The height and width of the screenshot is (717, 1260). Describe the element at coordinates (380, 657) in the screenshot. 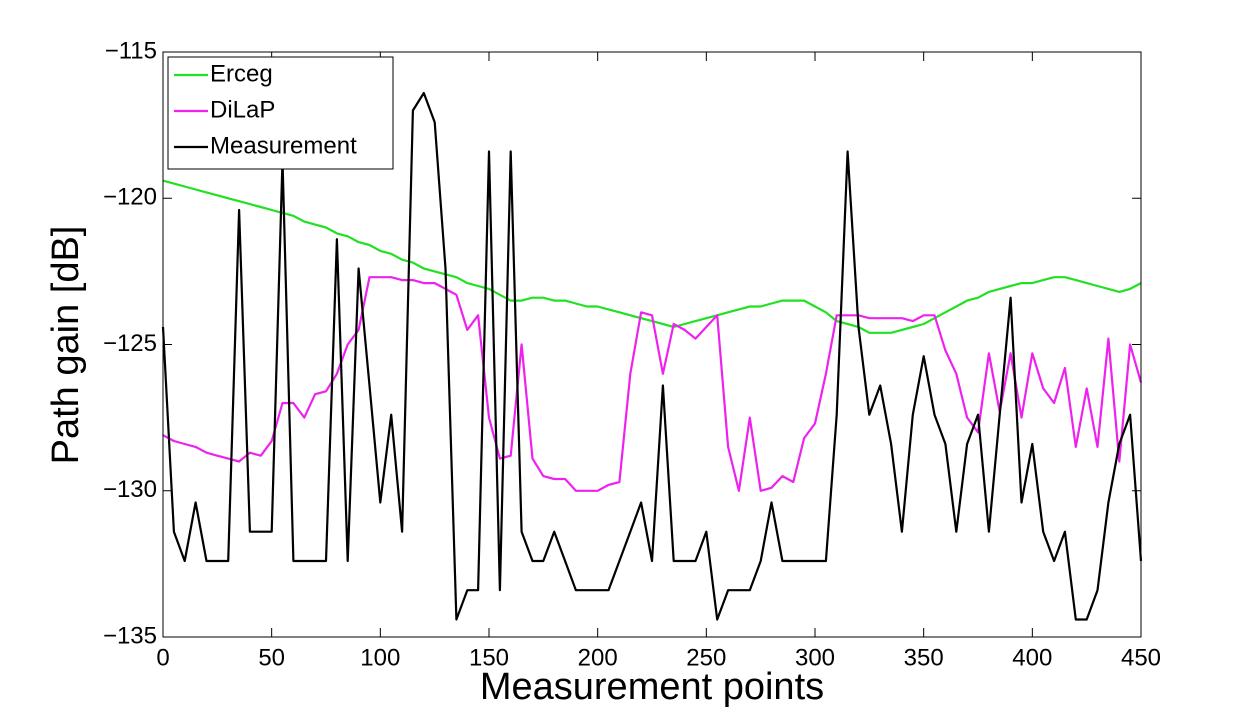

I see `x-tick-label: 100` at that location.